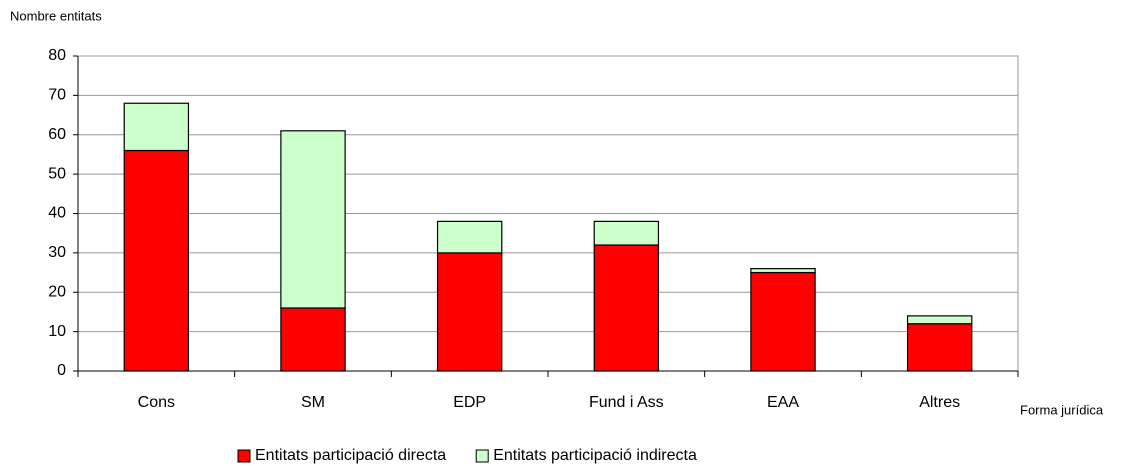 This screenshot has width=1134, height=468. What do you see at coordinates (57, 55) in the screenshot?
I see `y-tick-label: 80` at bounding box center [57, 55].